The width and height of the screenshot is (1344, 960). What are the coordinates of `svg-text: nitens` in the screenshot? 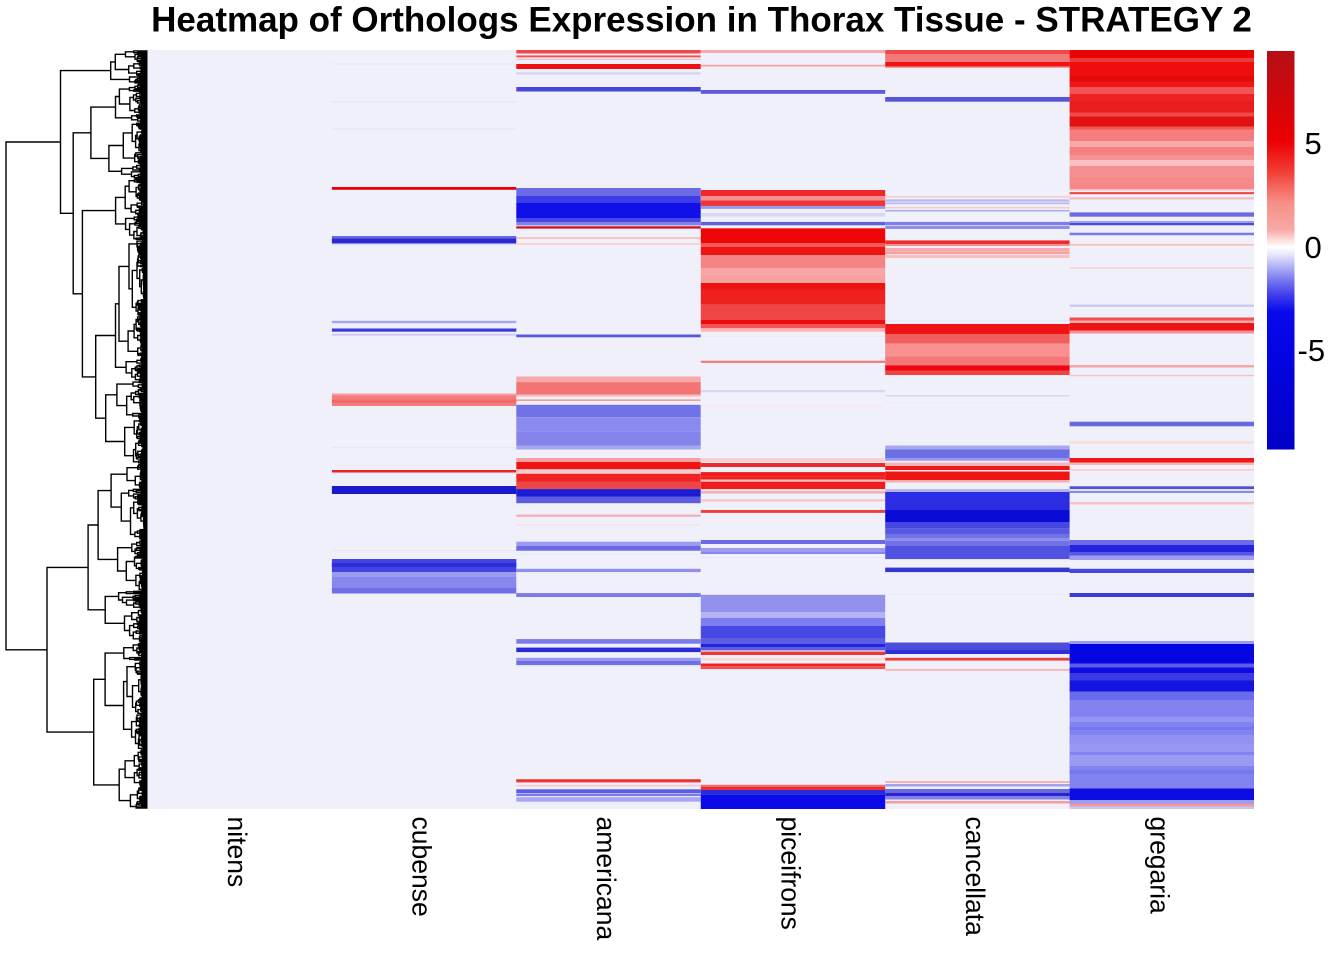 It's located at (237, 852).